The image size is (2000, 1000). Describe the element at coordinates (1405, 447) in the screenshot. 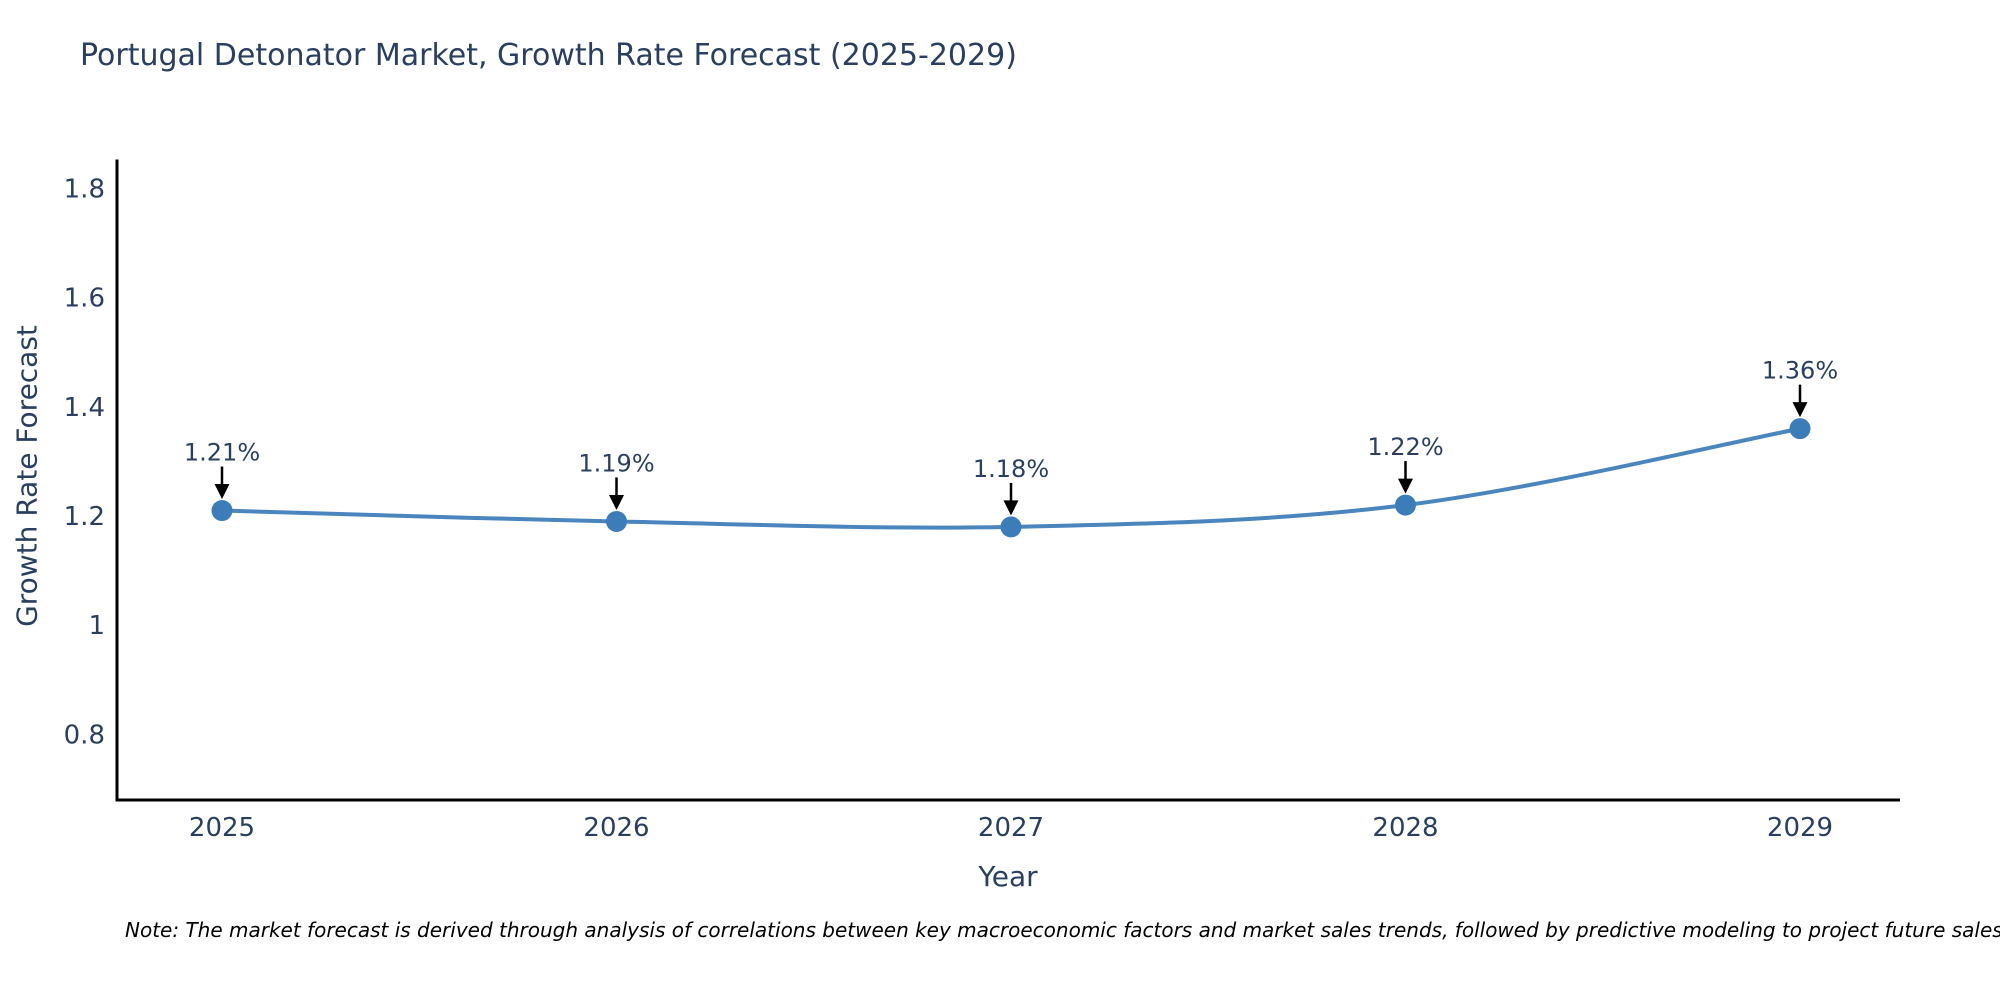

I see `point-label: 1.22%` at that location.